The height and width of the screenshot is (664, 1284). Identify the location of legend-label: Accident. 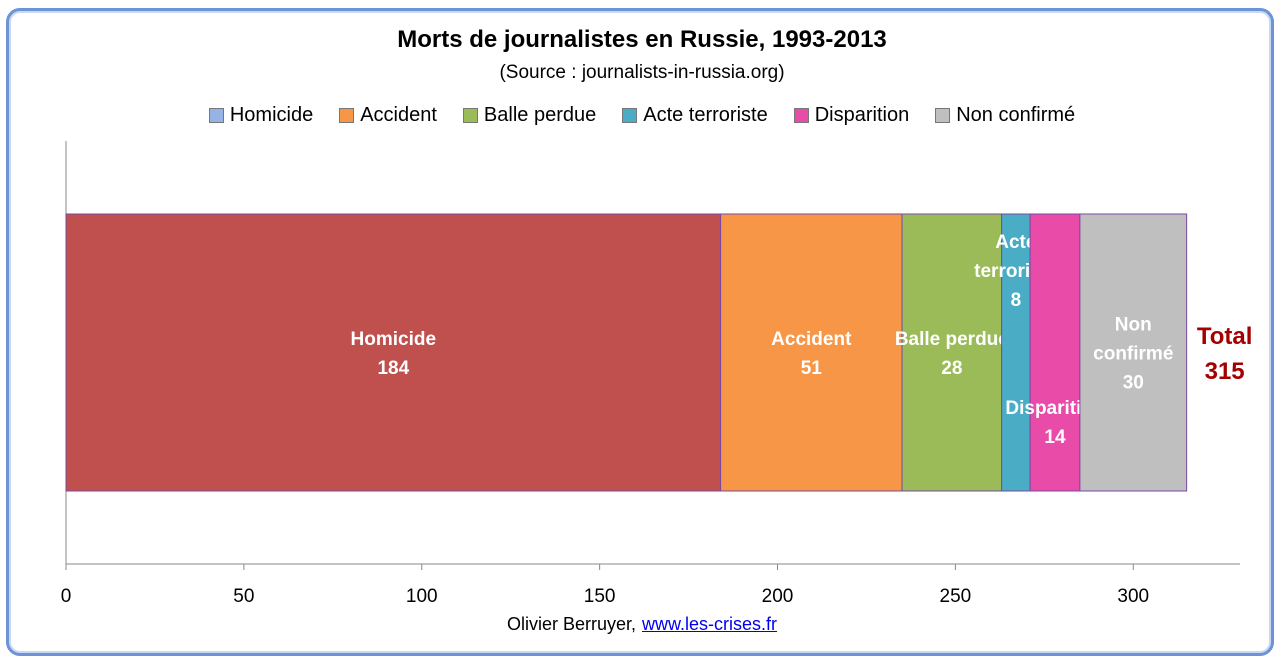
(398, 115).